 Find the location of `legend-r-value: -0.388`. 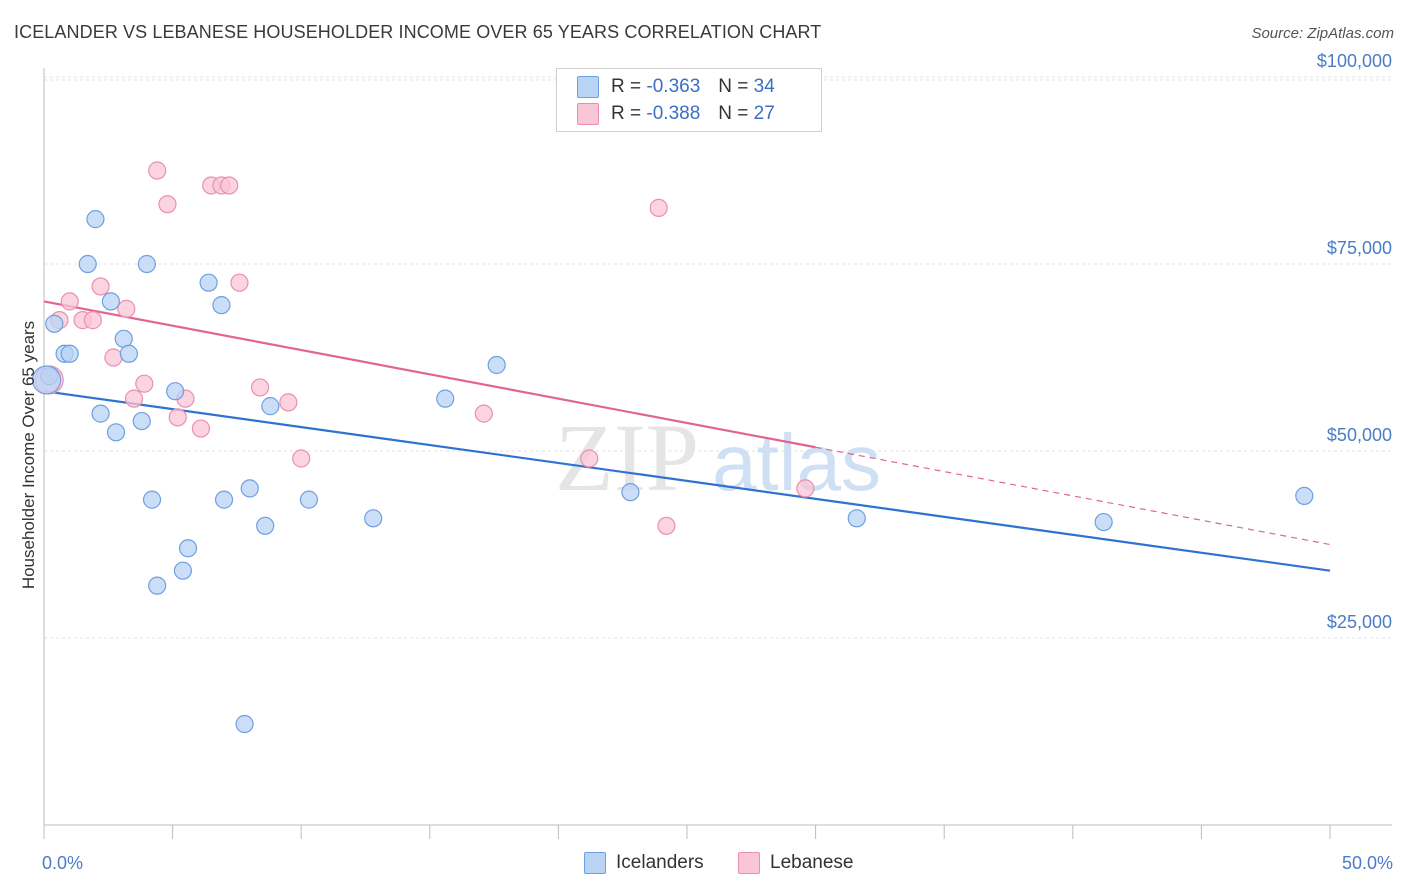

legend-r-value: -0.388 is located at coordinates (673, 113).